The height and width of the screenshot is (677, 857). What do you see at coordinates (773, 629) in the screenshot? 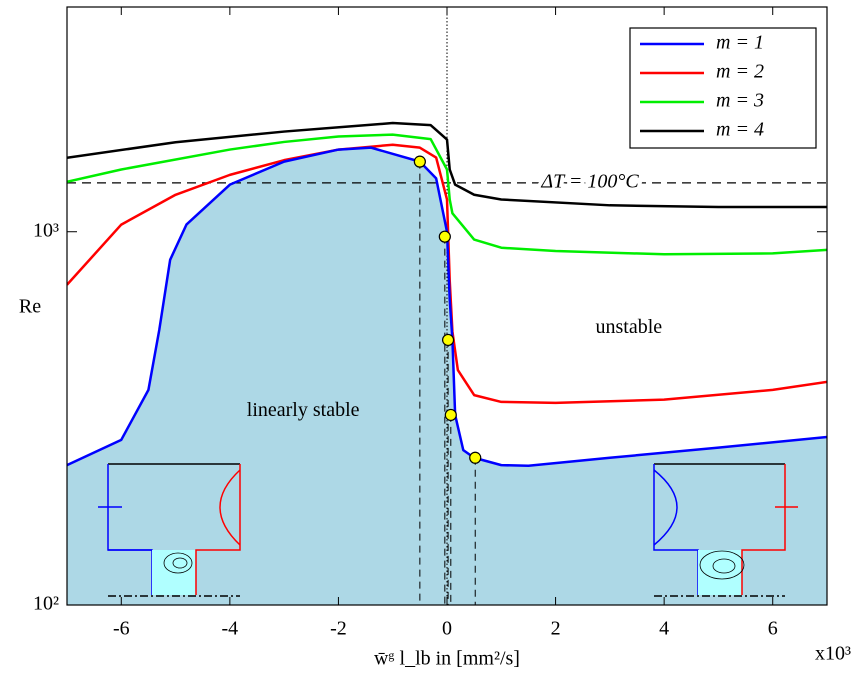
I see `x-tick-label: 6` at bounding box center [773, 629].